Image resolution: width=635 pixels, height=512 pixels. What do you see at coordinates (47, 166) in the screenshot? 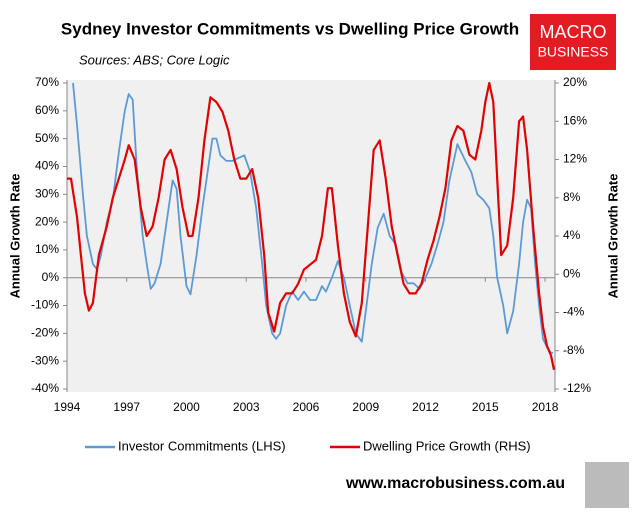
I see `y-tick-label: 40%` at bounding box center [47, 166].